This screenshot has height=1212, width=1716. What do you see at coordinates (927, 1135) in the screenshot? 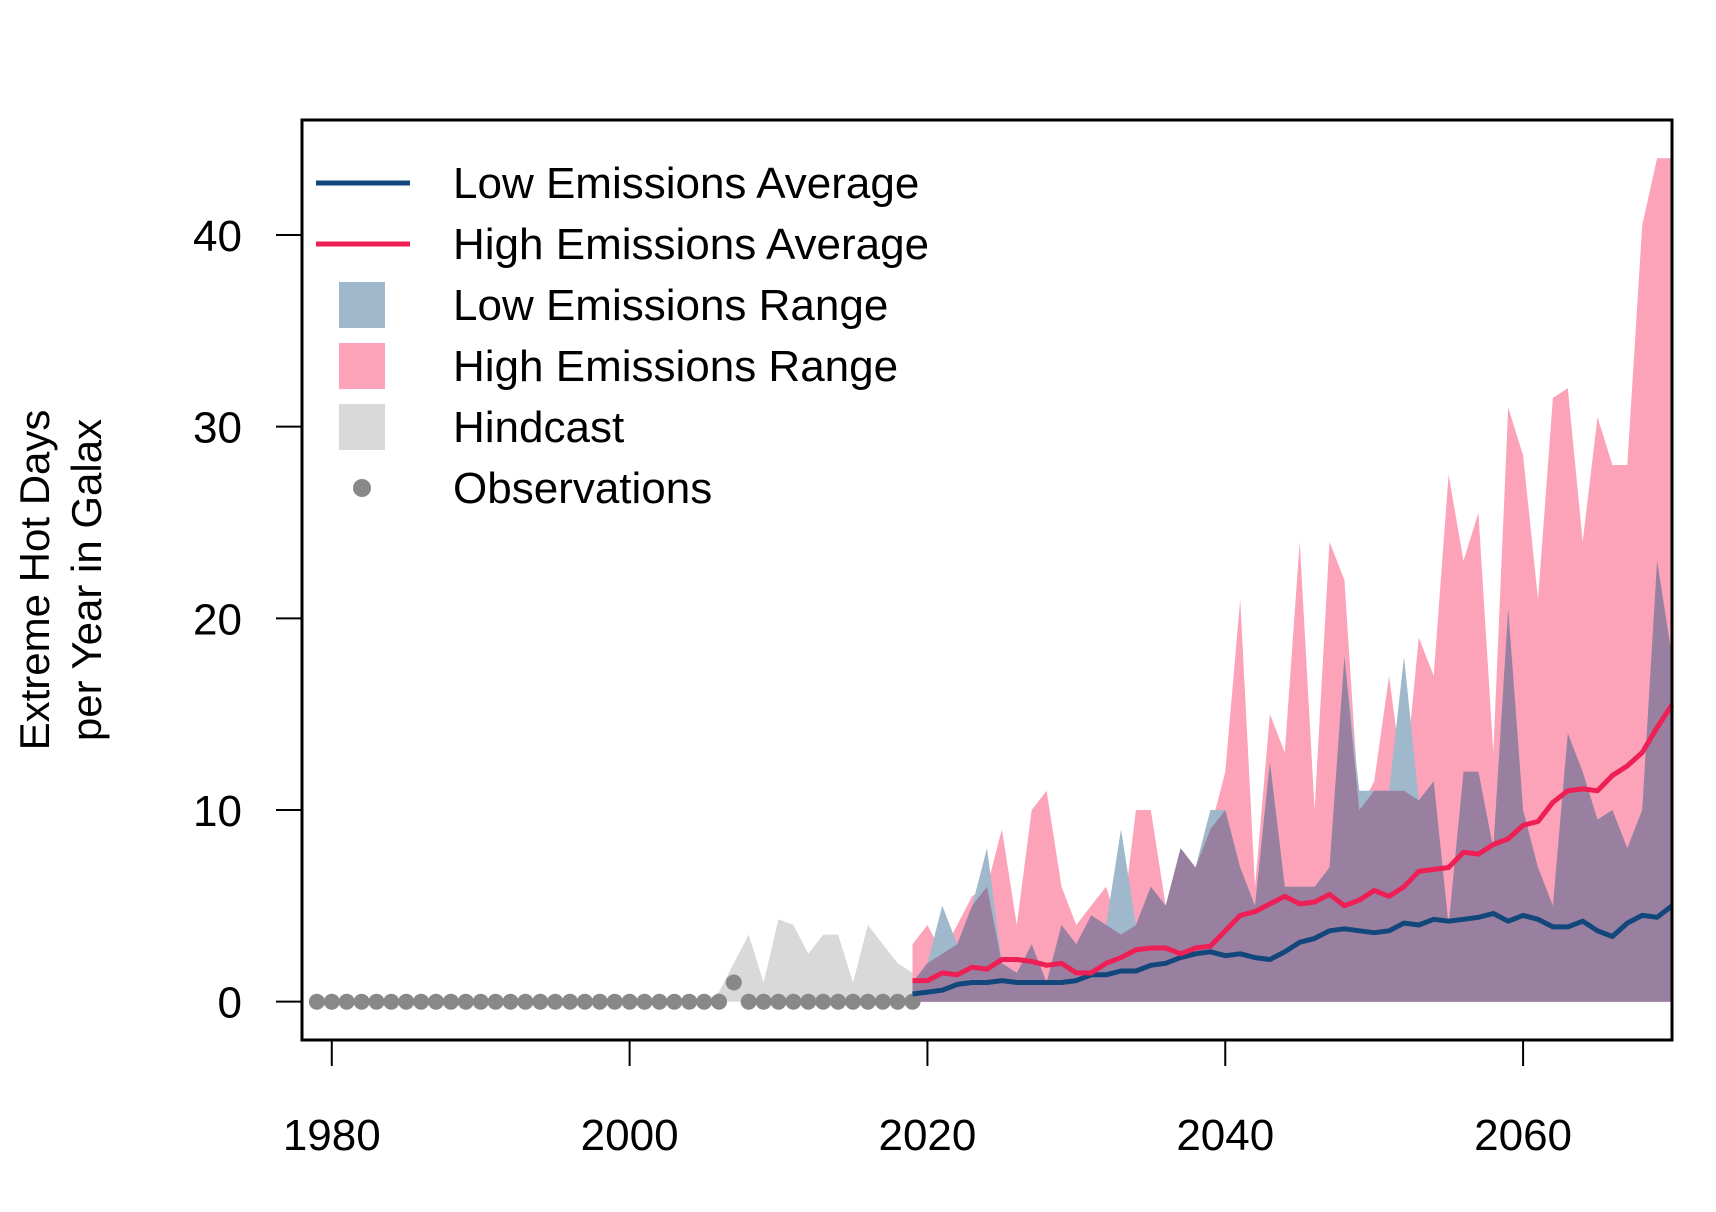
I see `x-tick-label: 2020` at bounding box center [927, 1135].